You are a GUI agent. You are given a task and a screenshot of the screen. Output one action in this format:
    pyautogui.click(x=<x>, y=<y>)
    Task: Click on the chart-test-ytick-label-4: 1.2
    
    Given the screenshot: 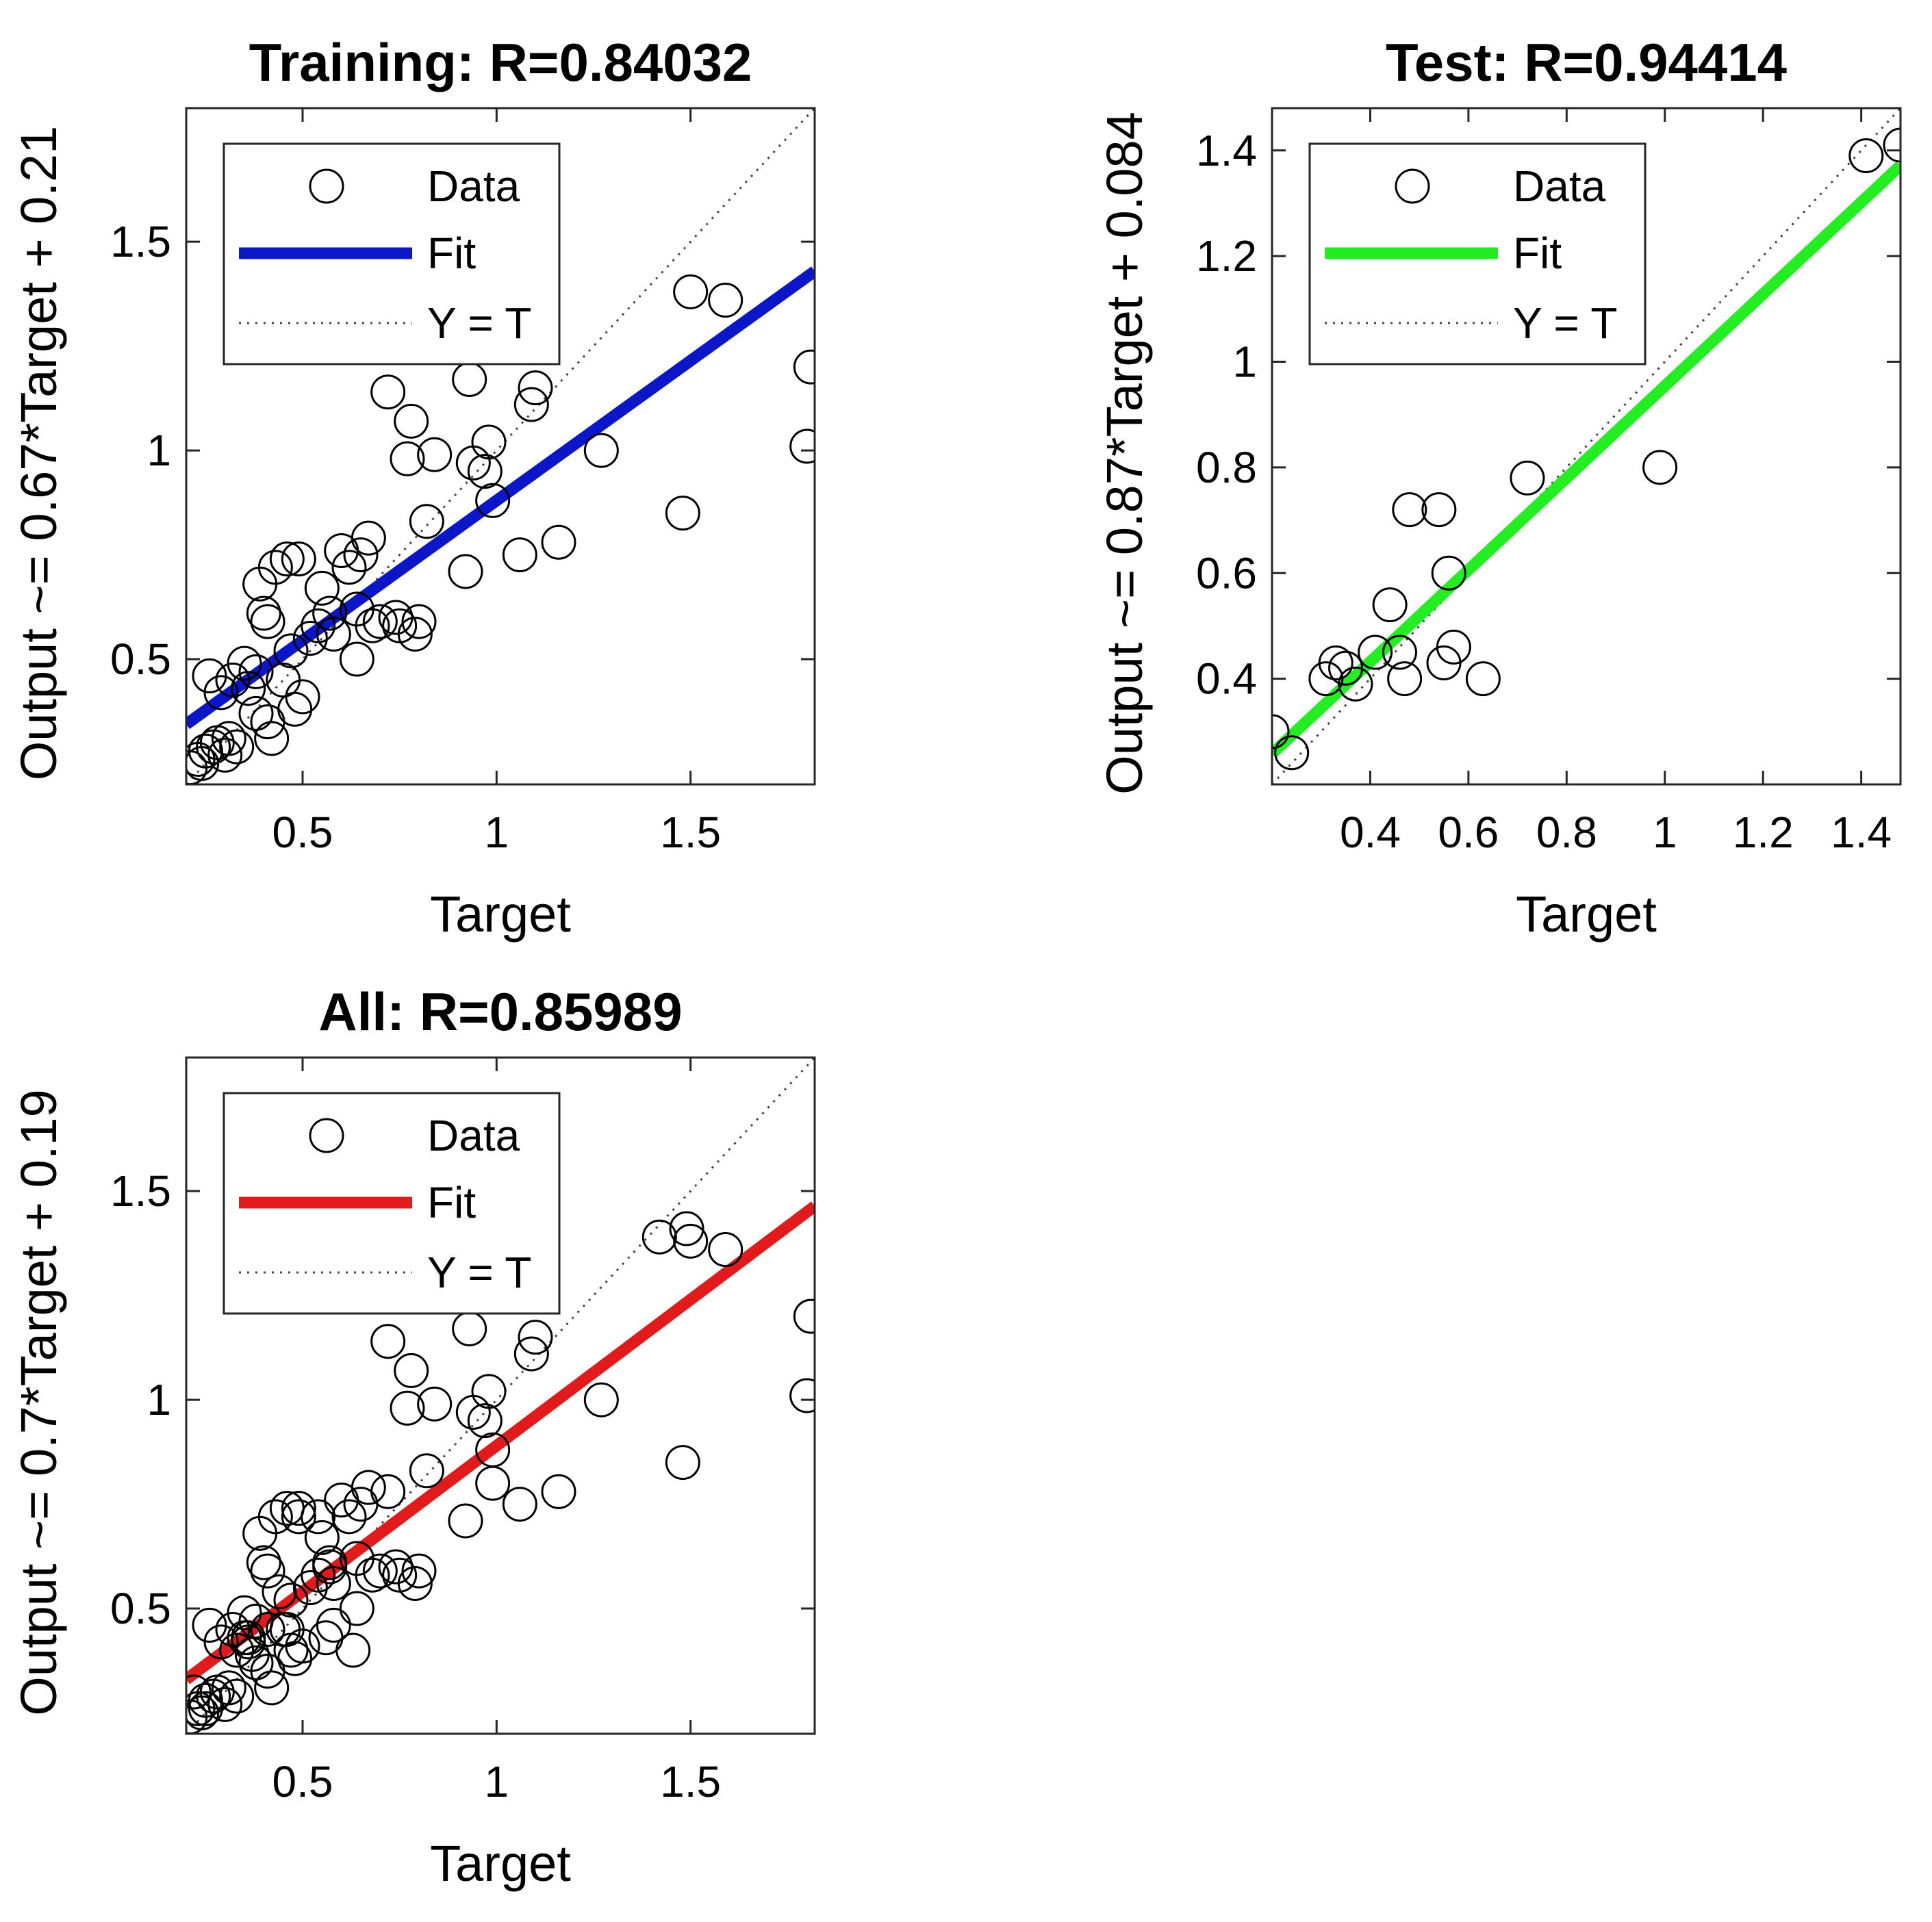 What is the action you would take?
    pyautogui.click(x=1227, y=256)
    